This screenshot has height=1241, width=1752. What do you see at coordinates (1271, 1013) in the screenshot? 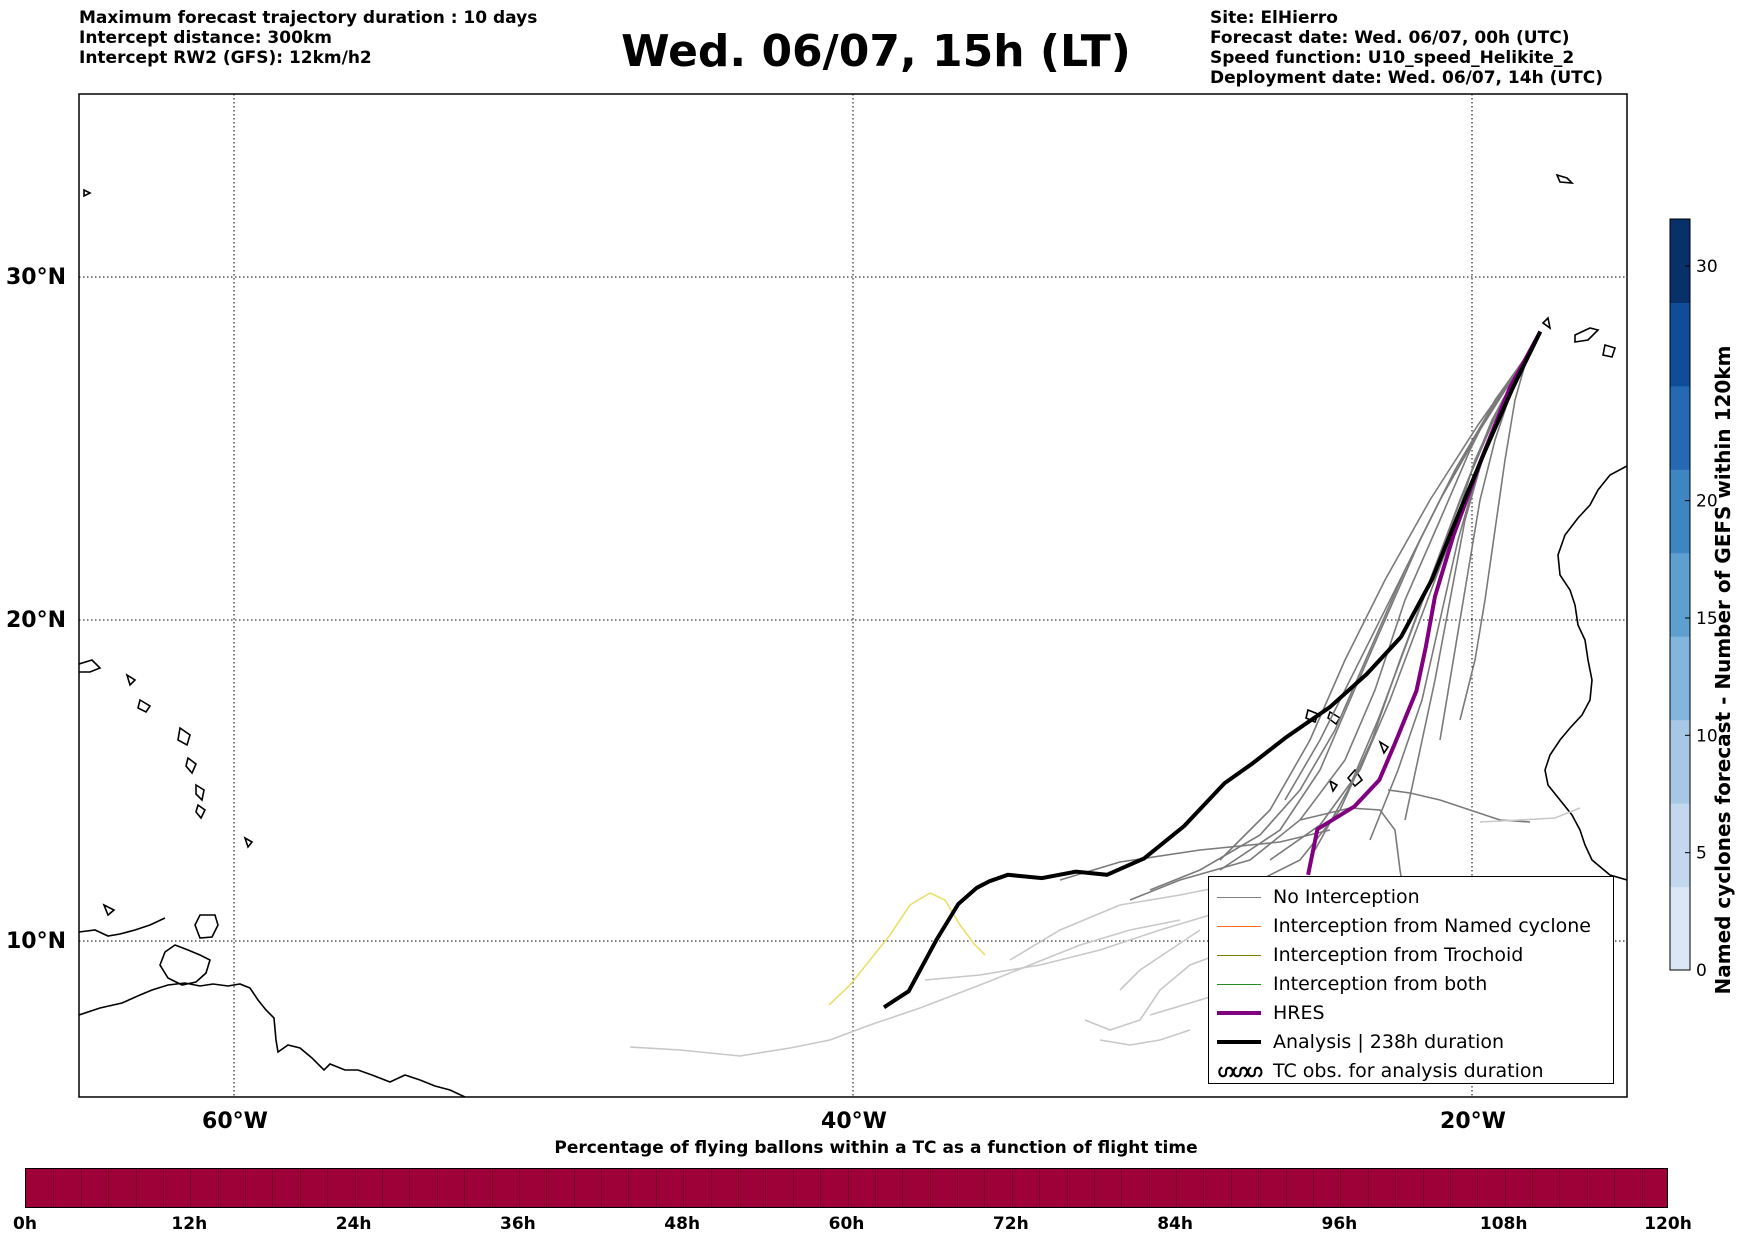
I see `legend-item-hres: HRES` at bounding box center [1271, 1013].